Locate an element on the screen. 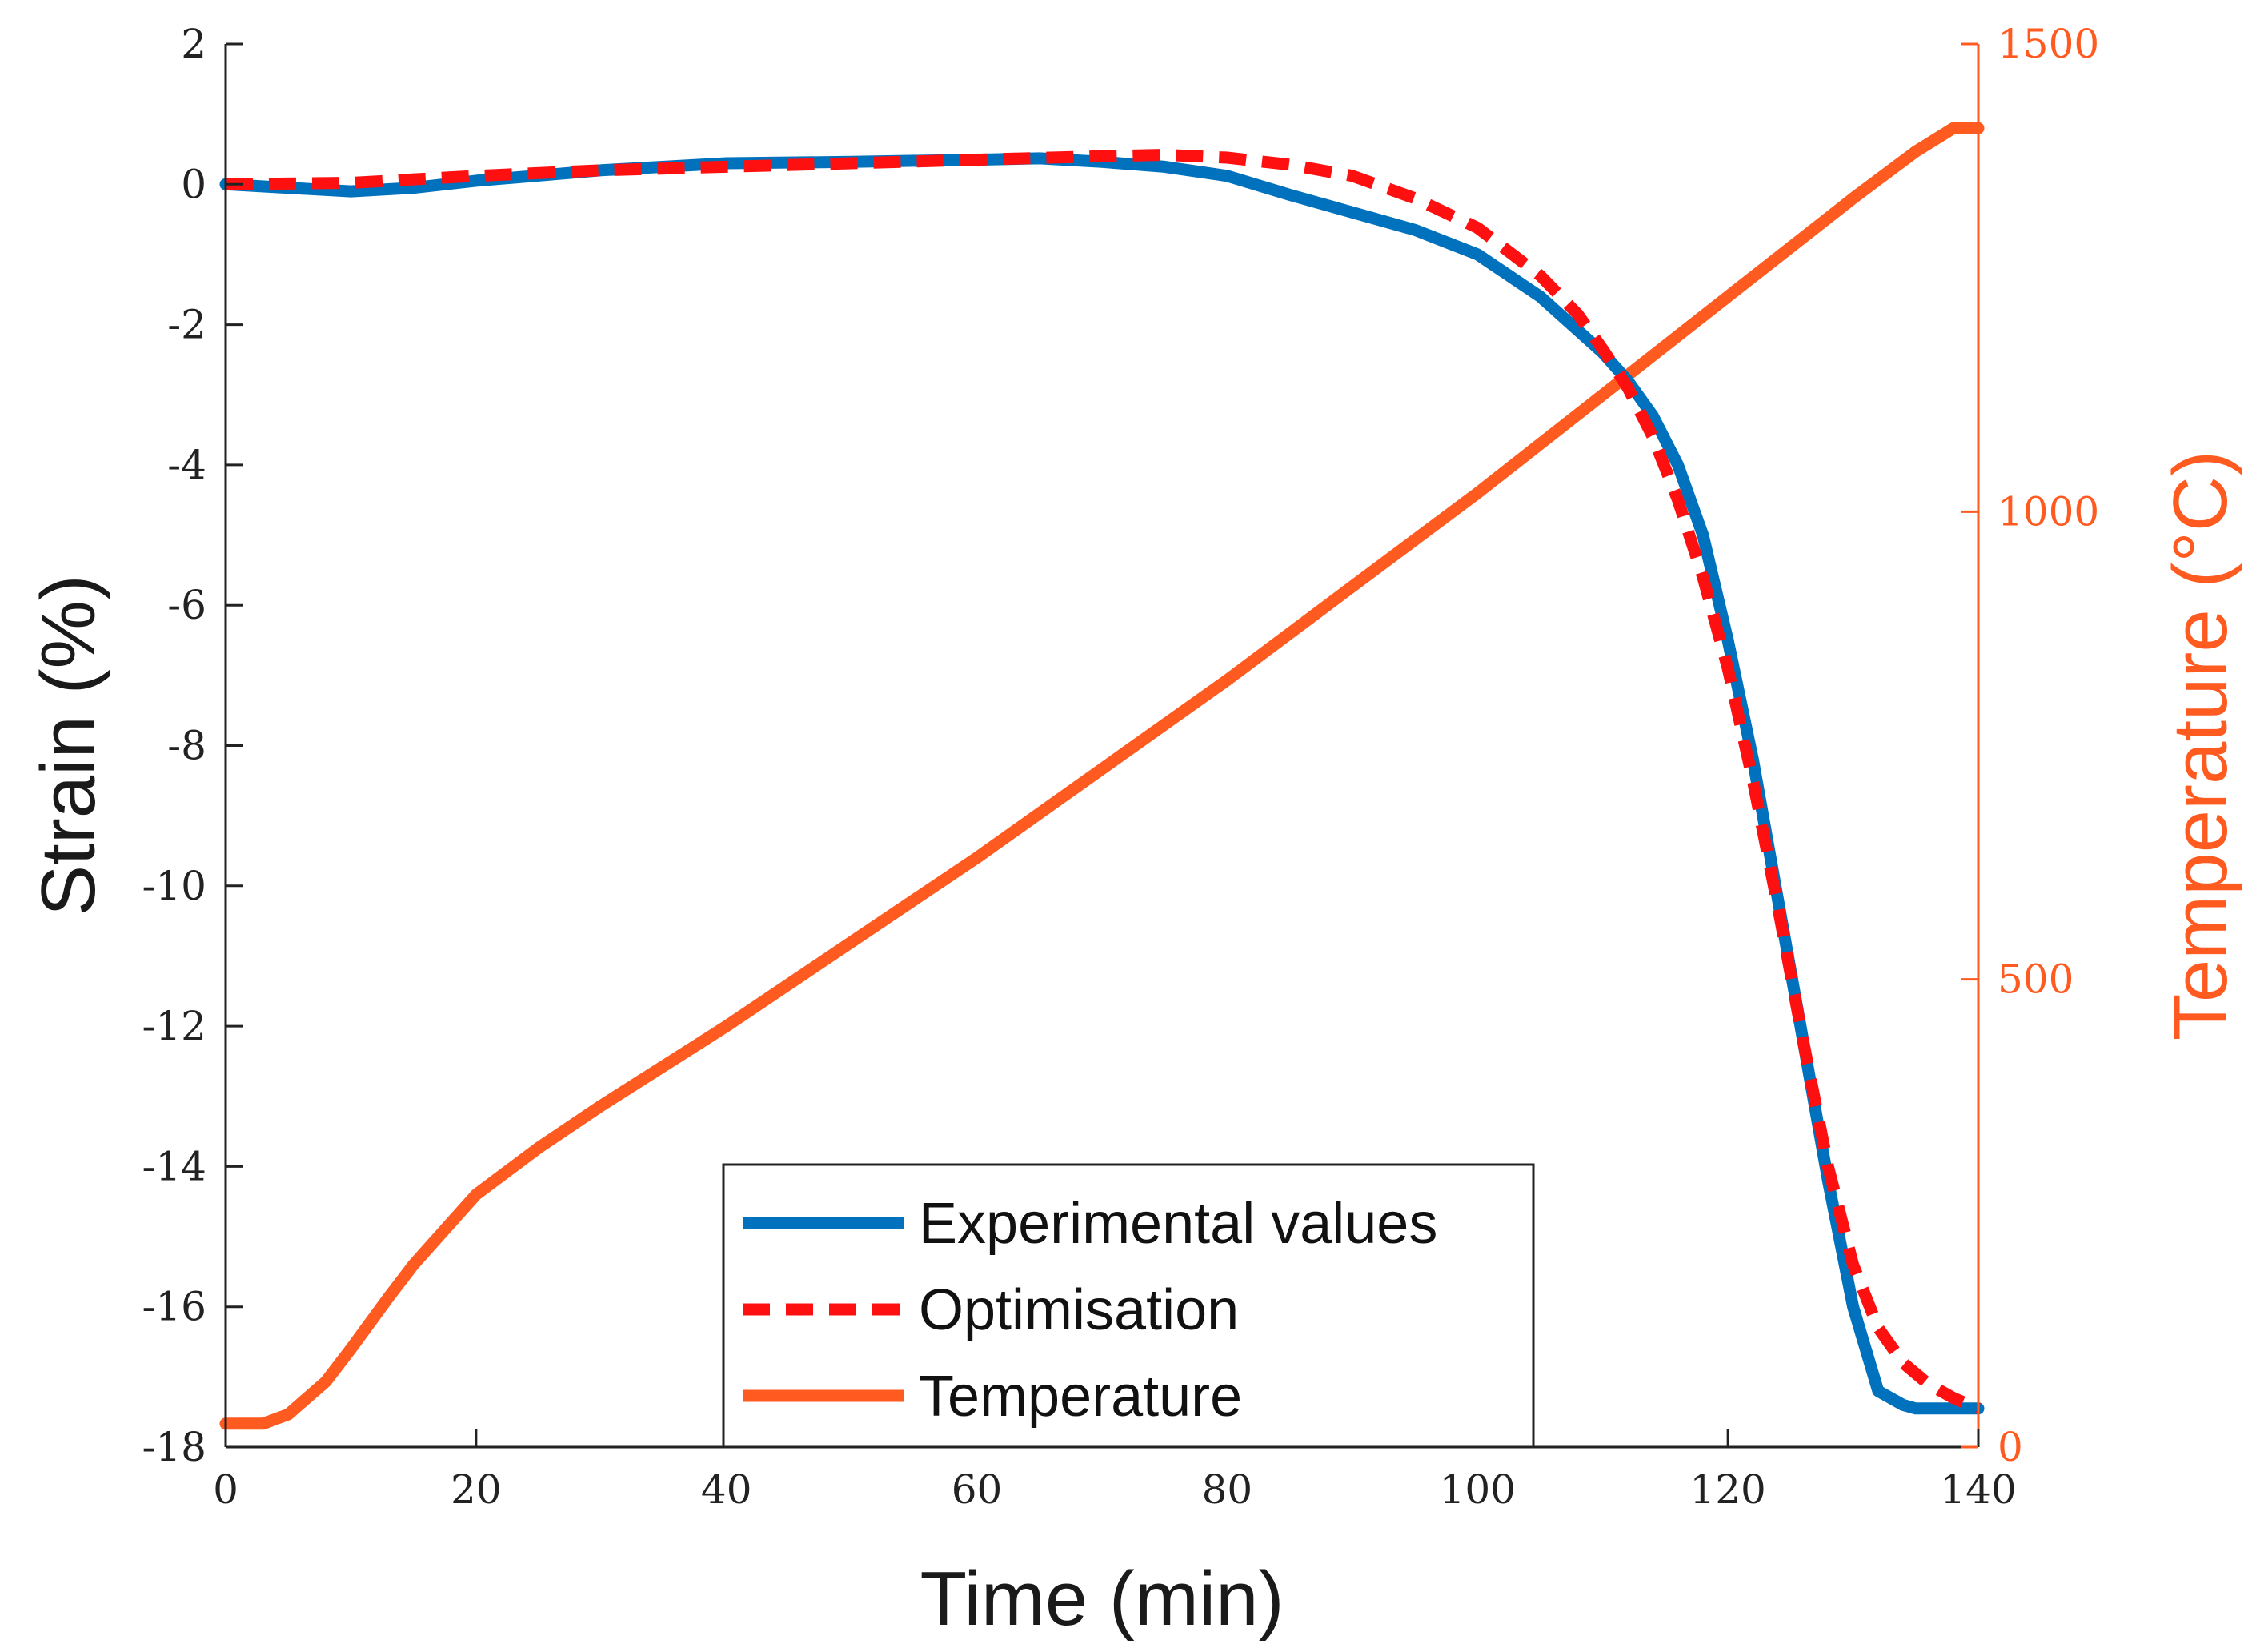 The width and height of the screenshot is (2252, 1652). x-tick-label: 100 is located at coordinates (1478, 1489).